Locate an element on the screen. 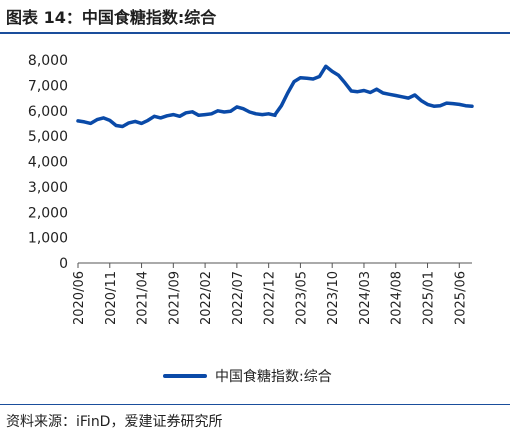 The width and height of the screenshot is (510, 439). series-layer is located at coordinates (275, 96).